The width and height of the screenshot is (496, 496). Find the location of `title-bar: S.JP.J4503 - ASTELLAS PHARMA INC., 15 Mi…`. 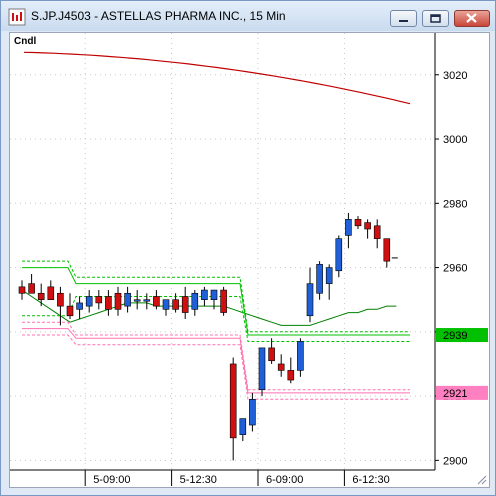

title-bar: S.JP.J4503 - ASTELLAS PHARMA INC., 15 Mi… is located at coordinates (248, 16).